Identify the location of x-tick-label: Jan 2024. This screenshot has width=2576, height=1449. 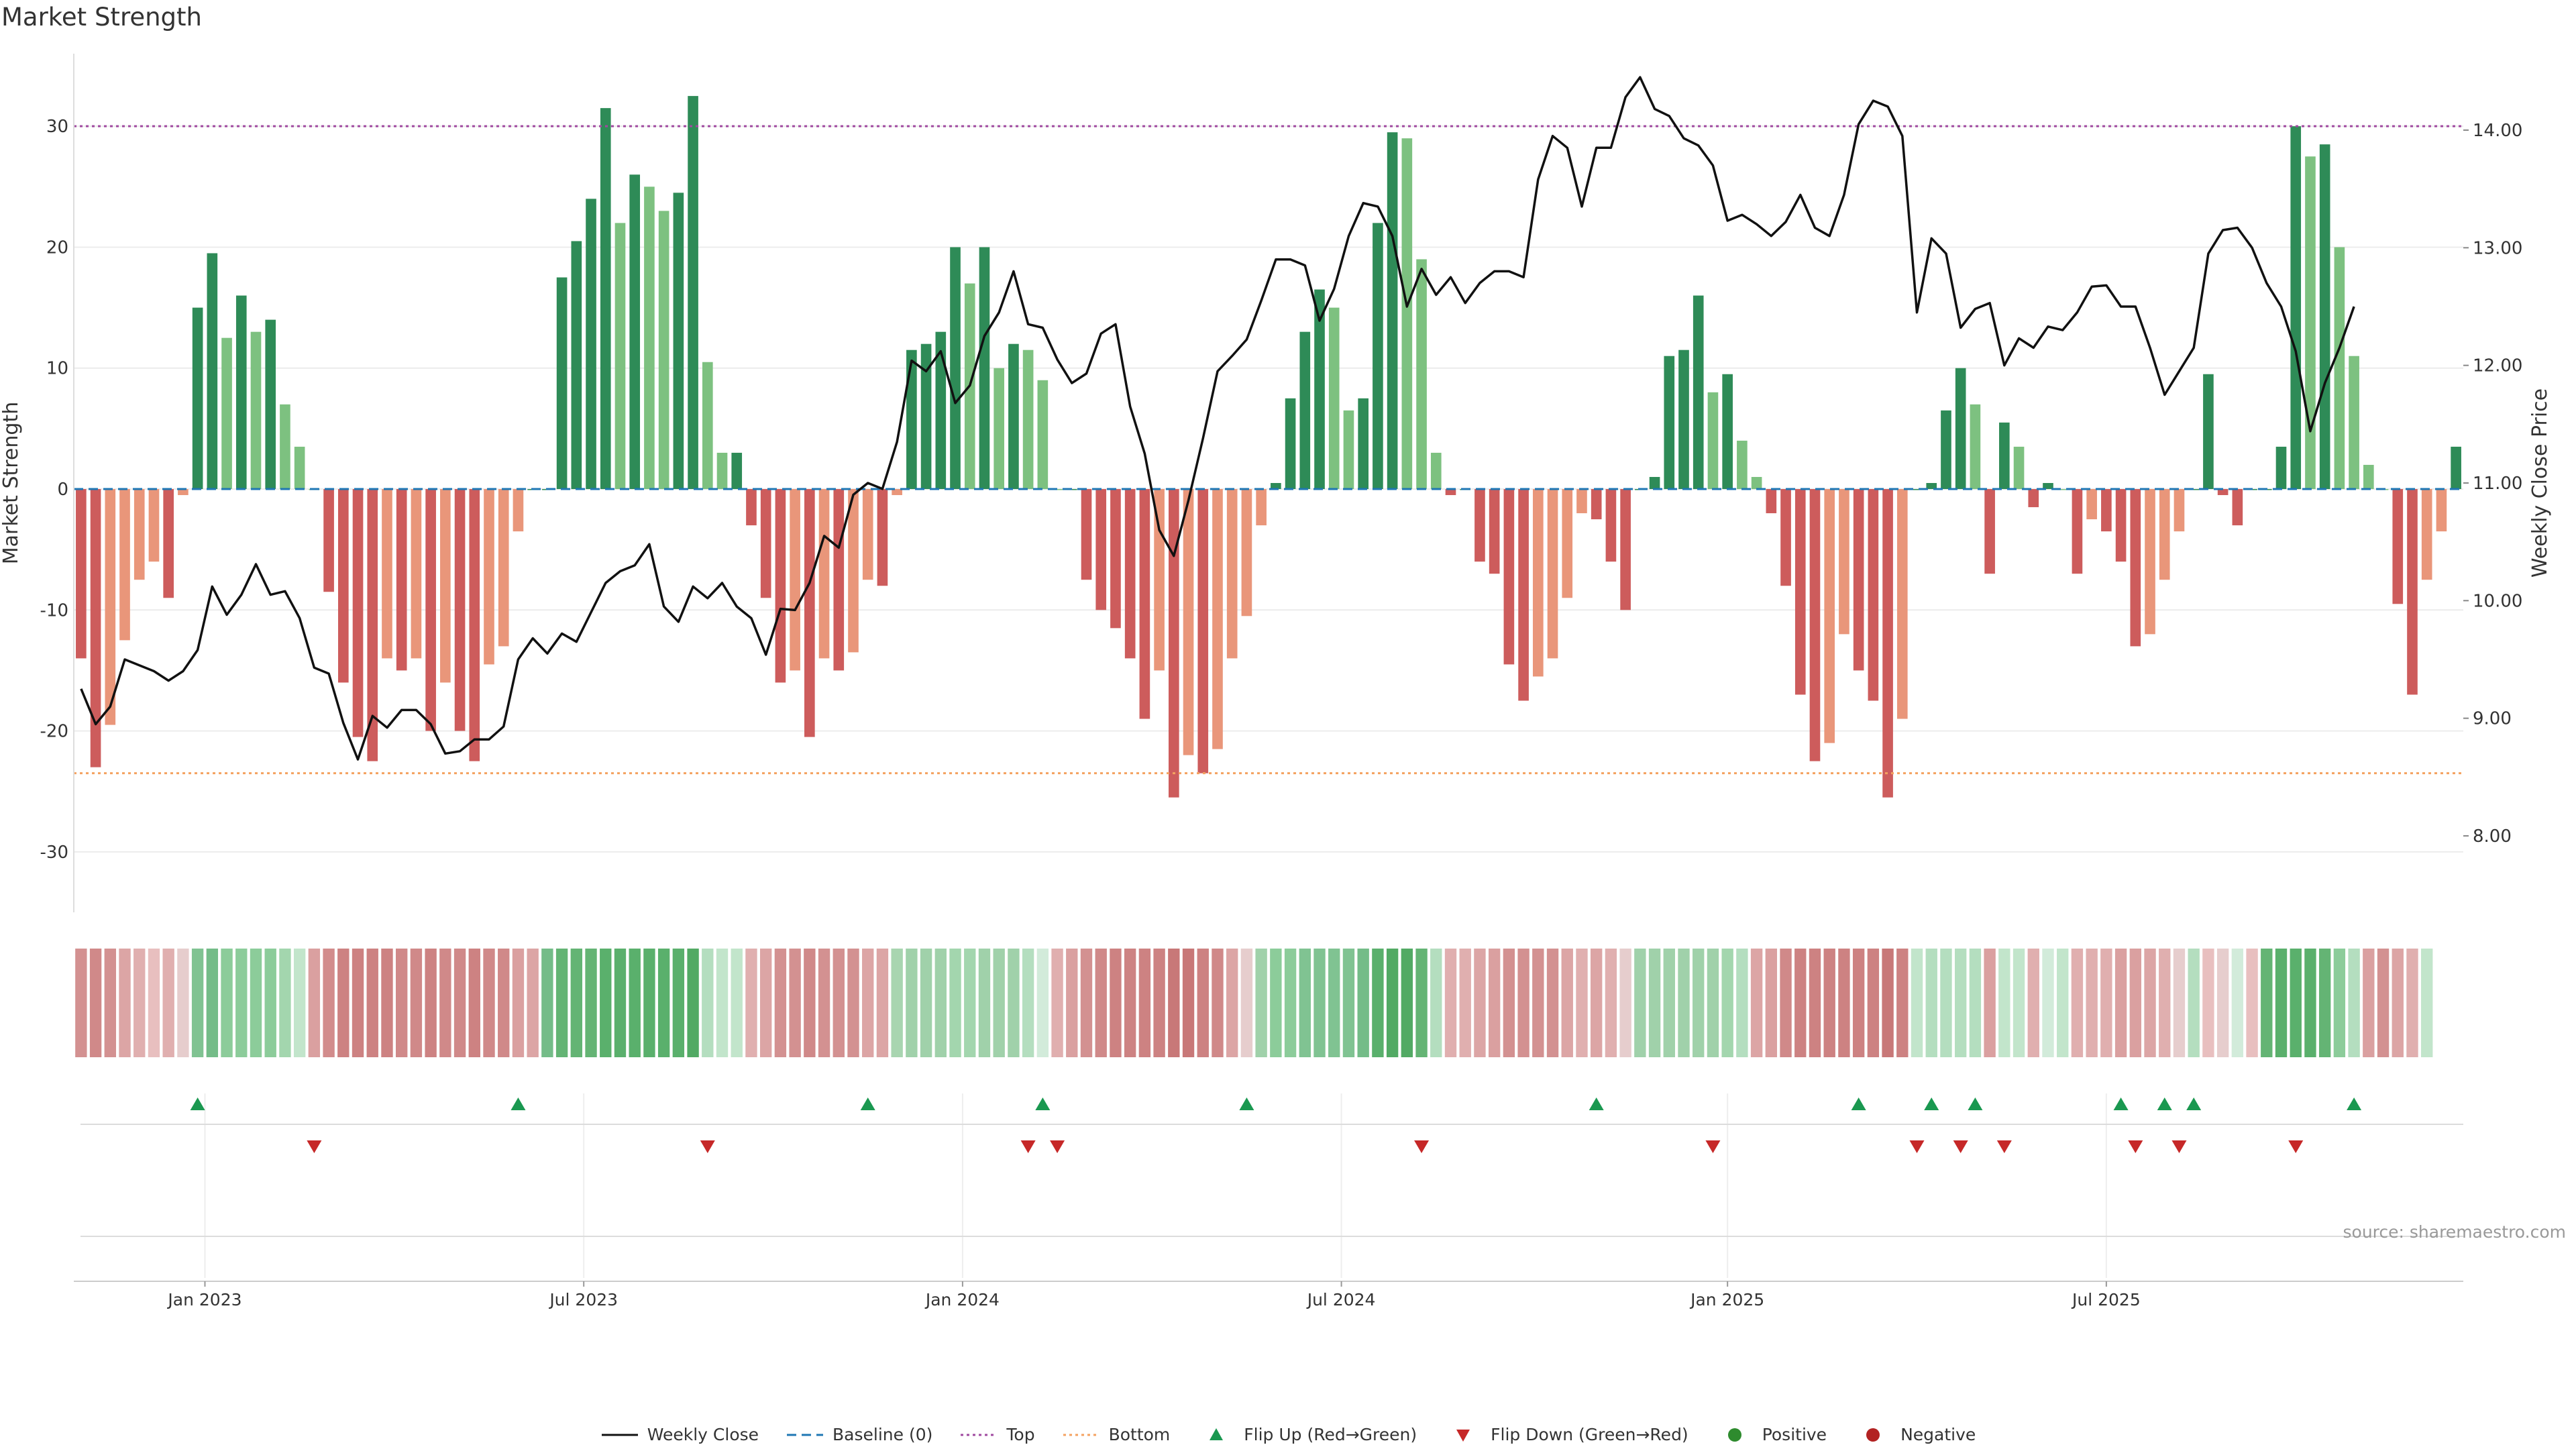
(962, 1299).